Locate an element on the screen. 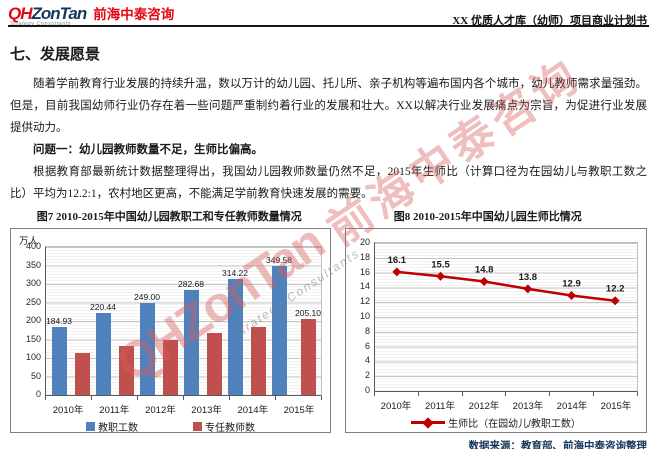  figure8-caption: 图8 2010-2015年中国幼儿园生师比情况 is located at coordinates (487, 217).